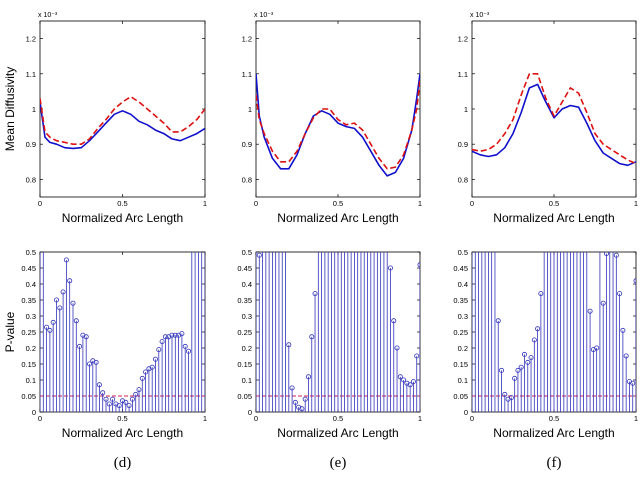  I want to click on y-tick-label: 0, so click(466, 412).